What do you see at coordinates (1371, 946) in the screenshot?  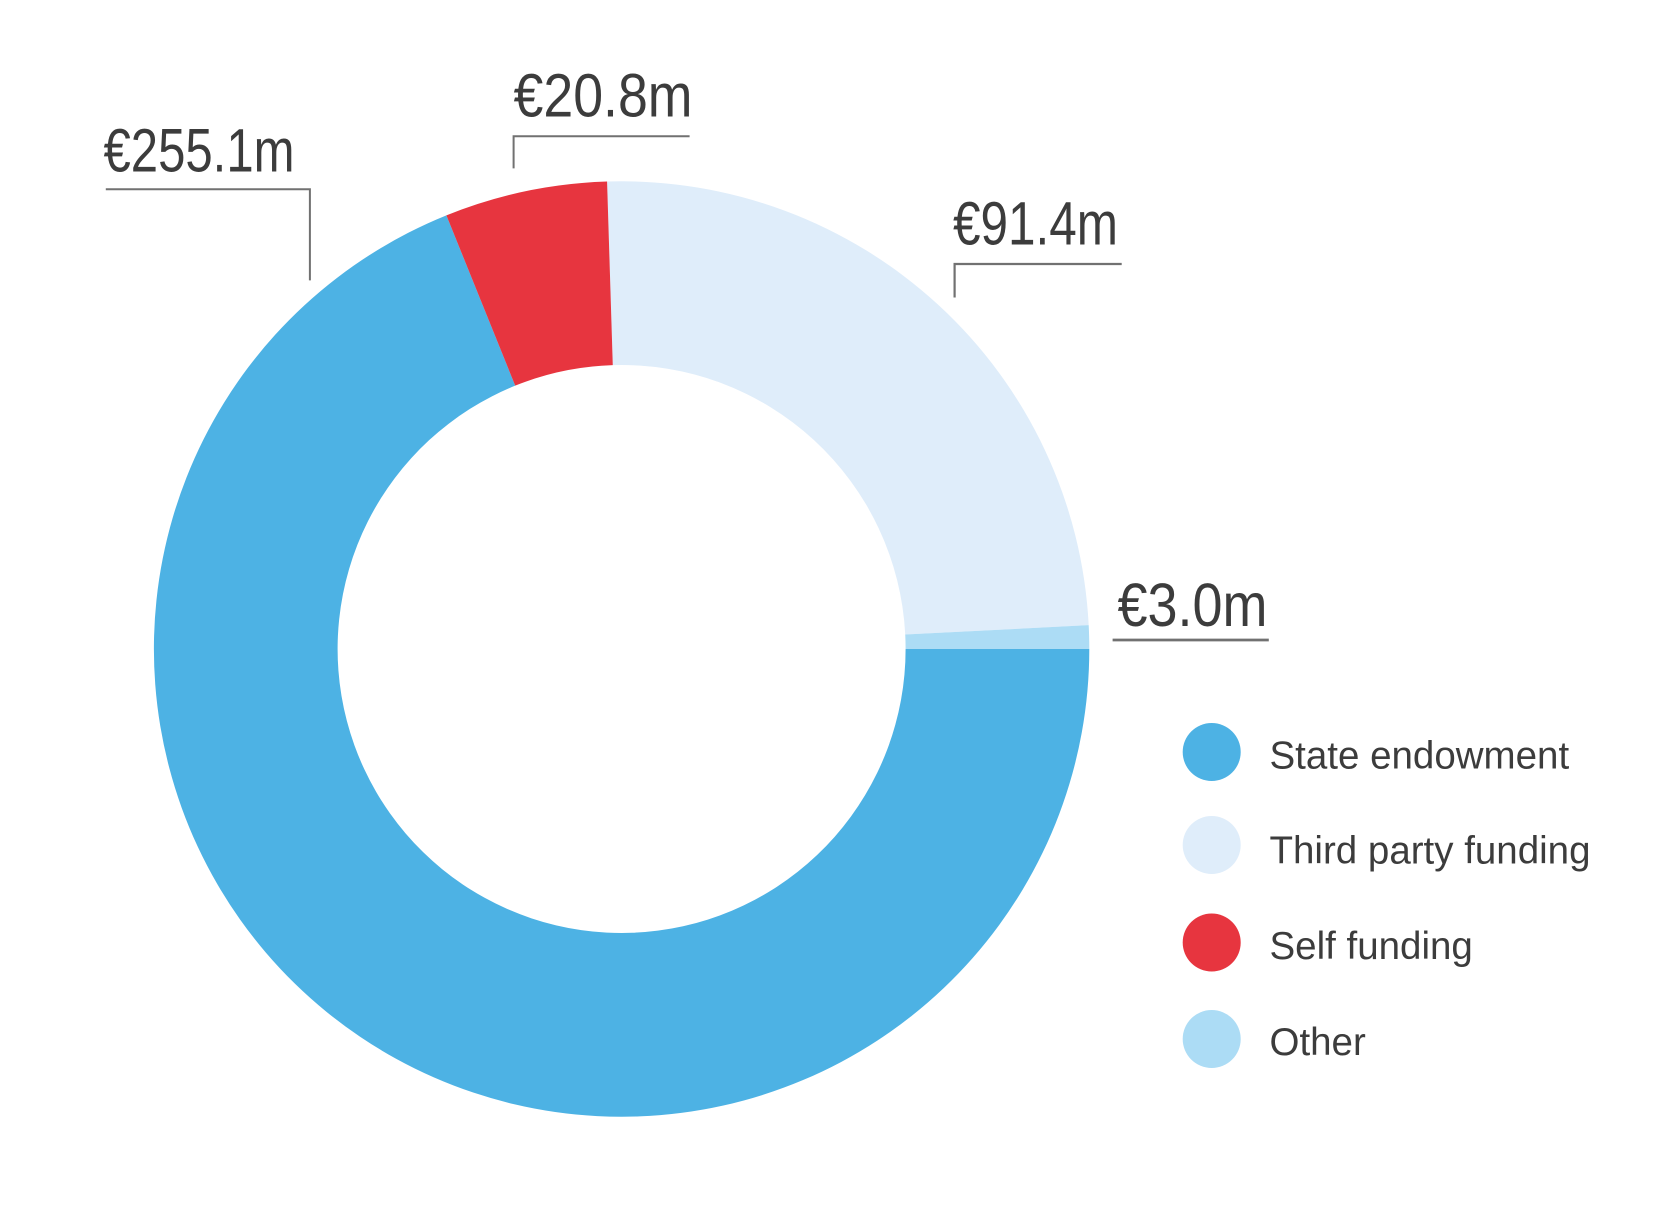 I see `svg-text: Self funding` at bounding box center [1371, 946].